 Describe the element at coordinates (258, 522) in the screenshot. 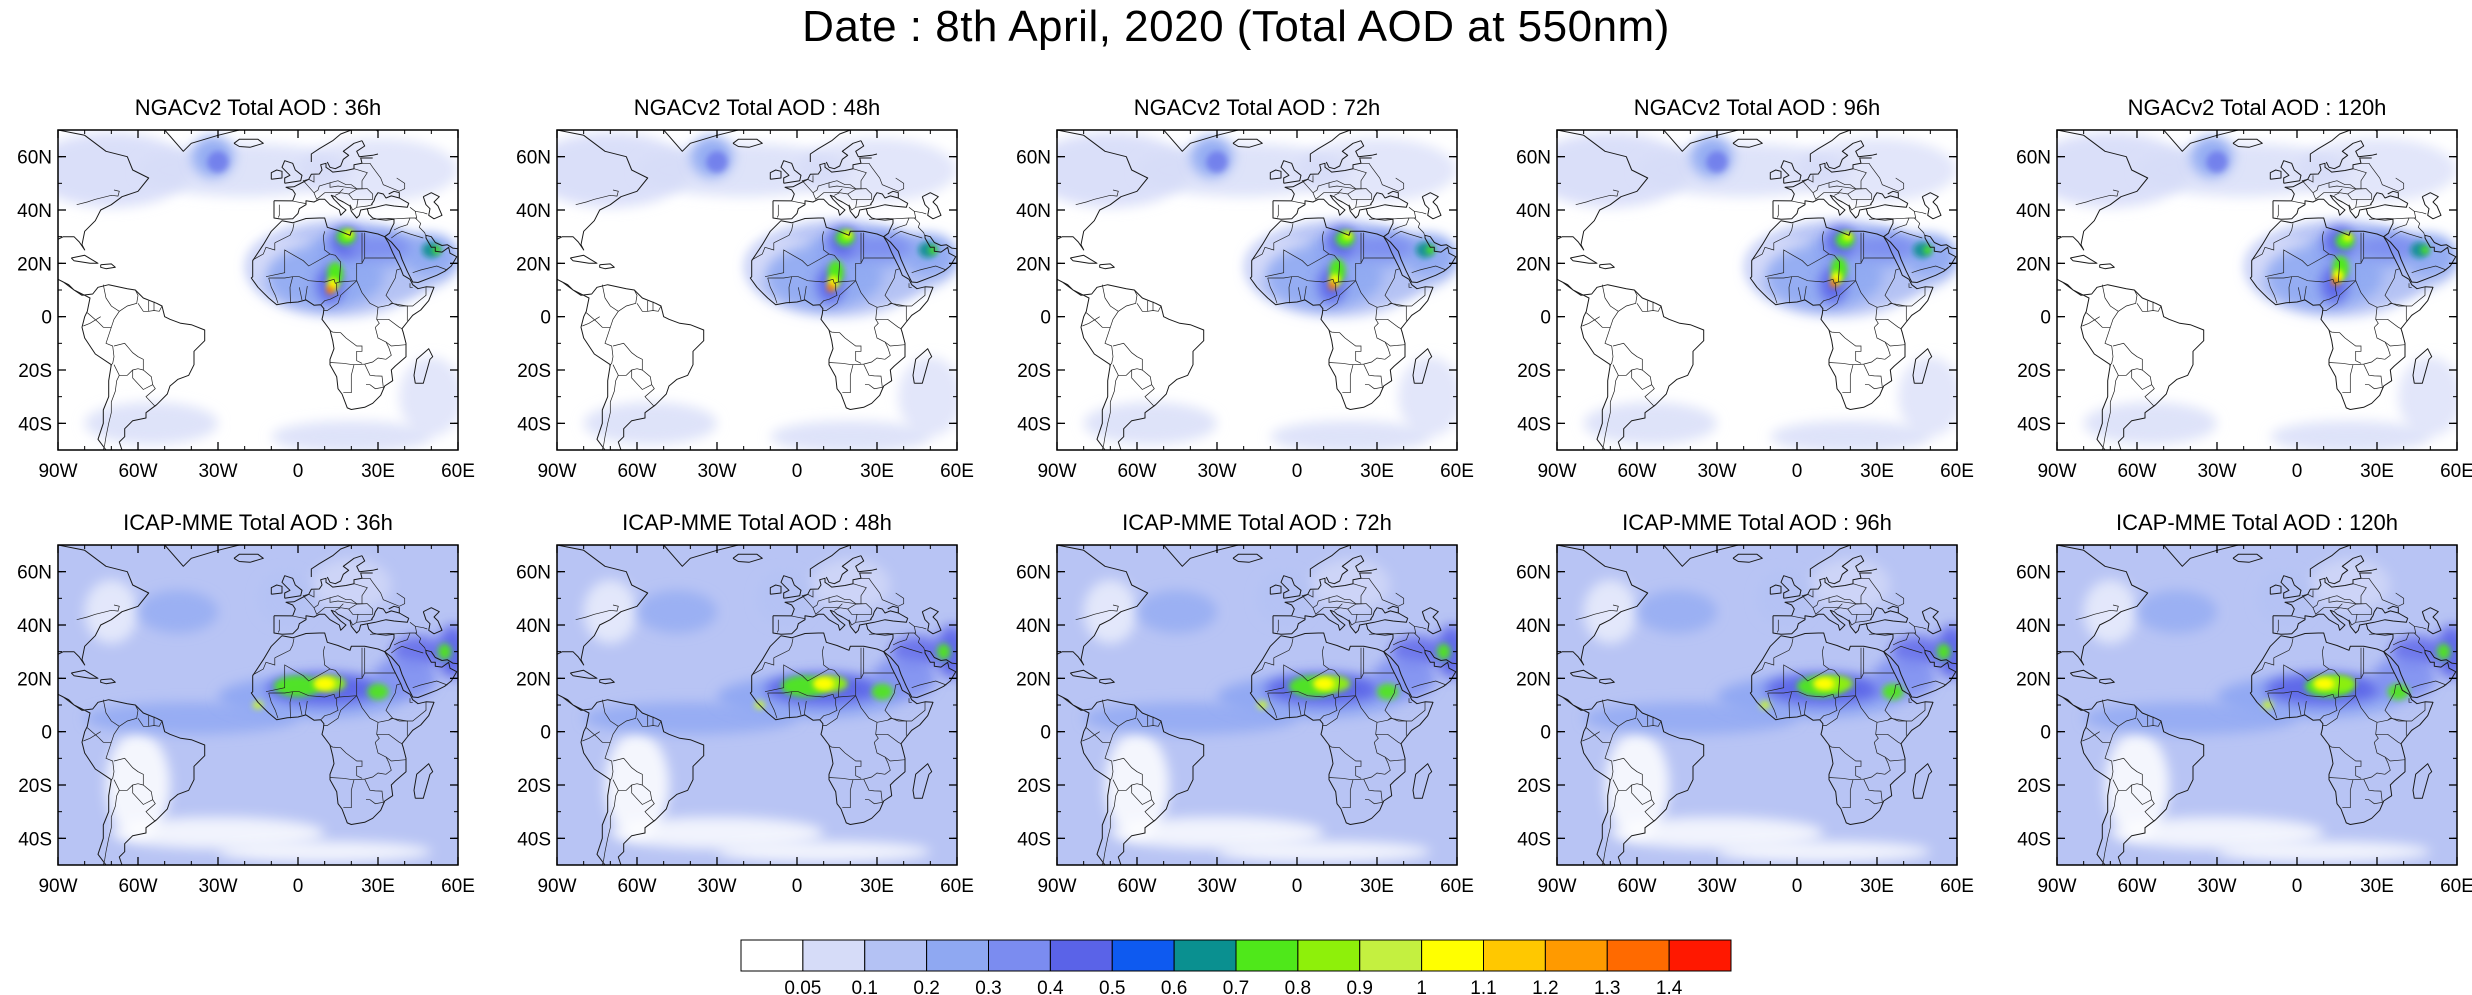

I see `panel-title: ICAP-MME Total AOD : 36h` at that location.